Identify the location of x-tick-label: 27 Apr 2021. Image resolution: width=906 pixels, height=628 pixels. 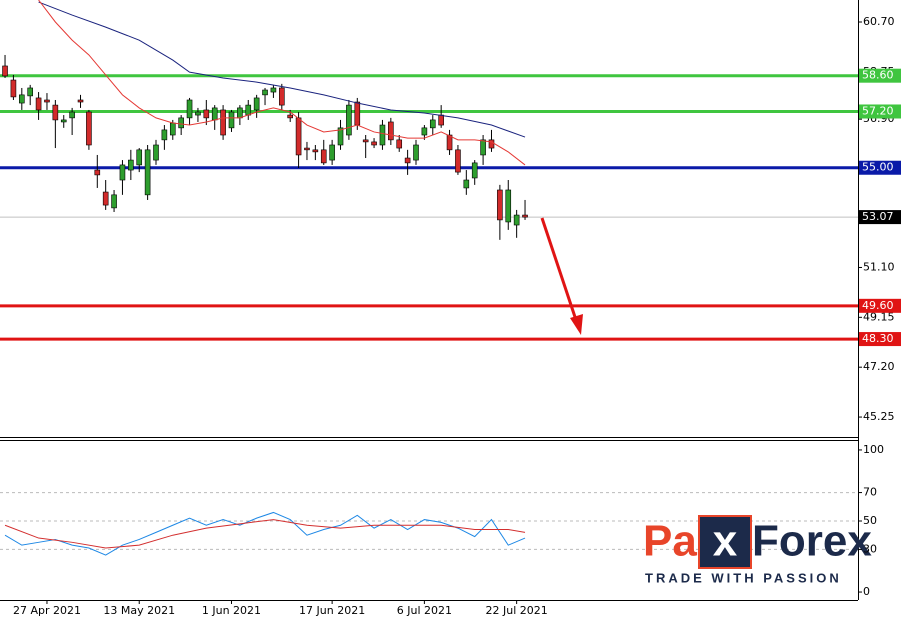
(47, 610).